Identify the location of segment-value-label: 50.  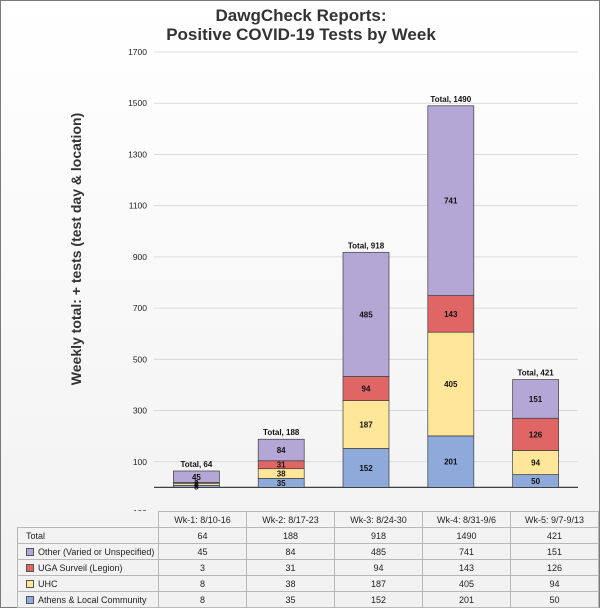
(535, 481).